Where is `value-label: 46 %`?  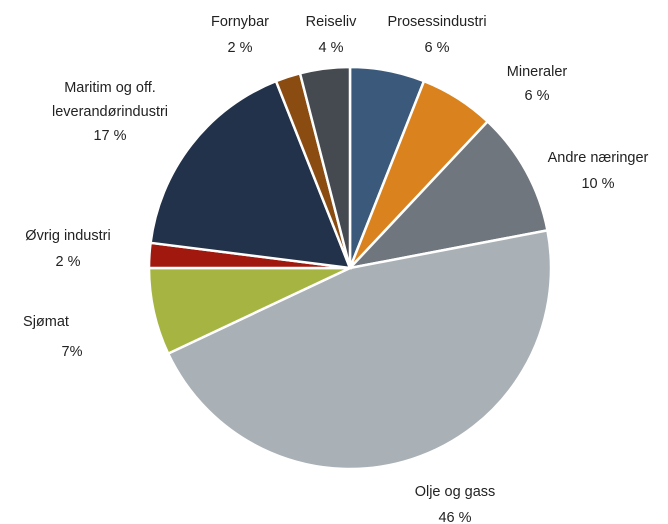
value-label: 46 % is located at coordinates (455, 517).